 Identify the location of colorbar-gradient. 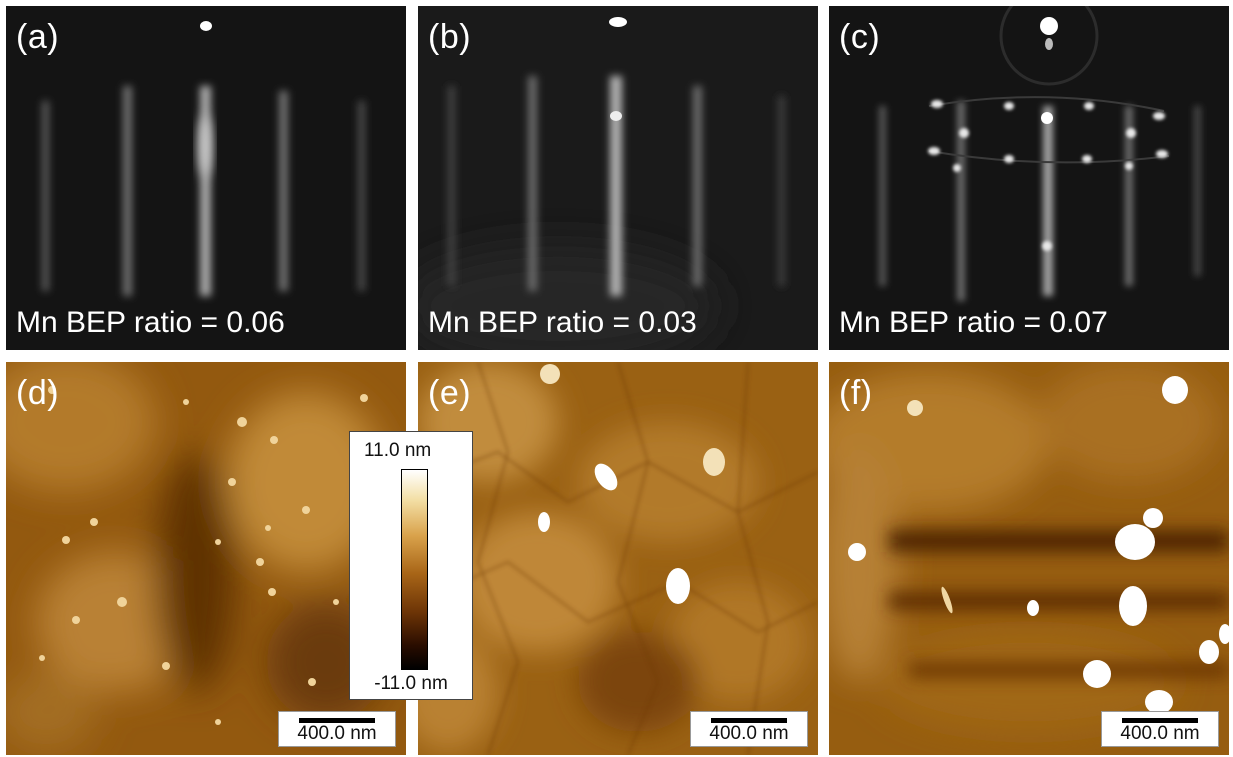
(414, 569).